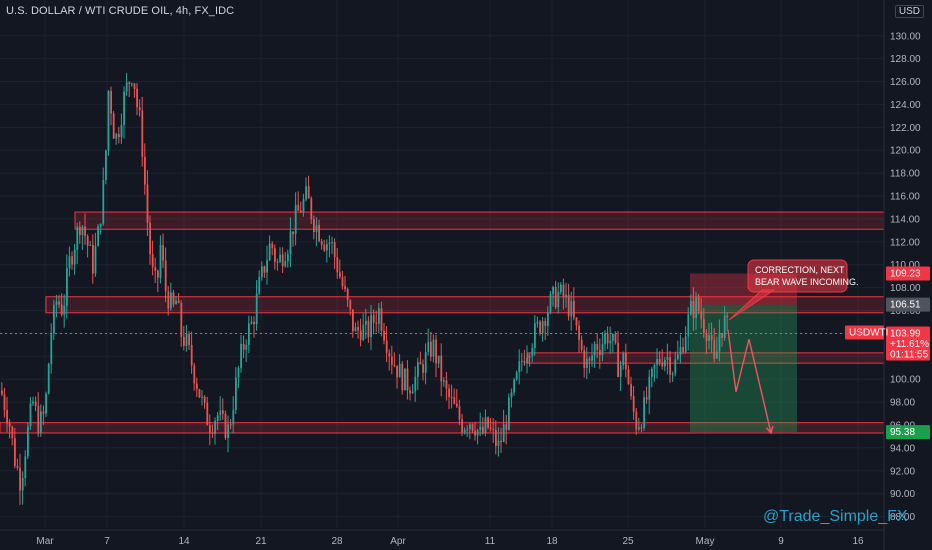 The width and height of the screenshot is (932, 550). Describe the element at coordinates (107, 541) in the screenshot. I see `x-tick-label: 7` at that location.